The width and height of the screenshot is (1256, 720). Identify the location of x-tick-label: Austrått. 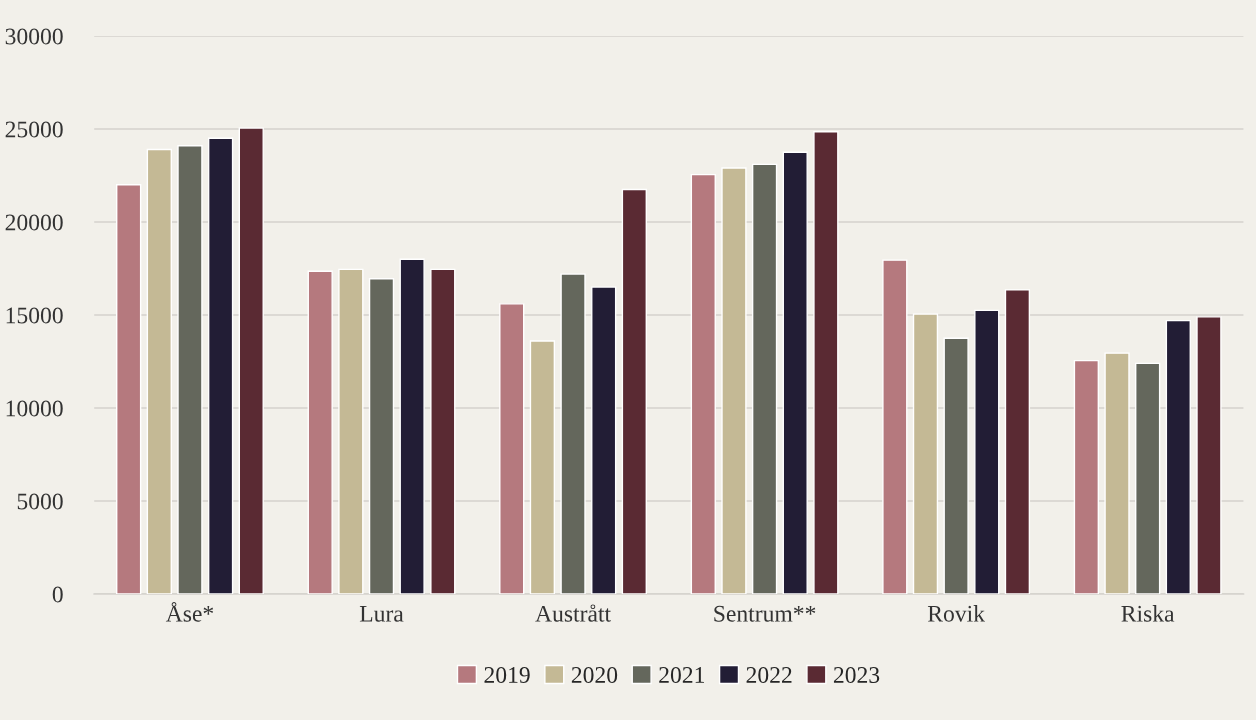
(573, 613).